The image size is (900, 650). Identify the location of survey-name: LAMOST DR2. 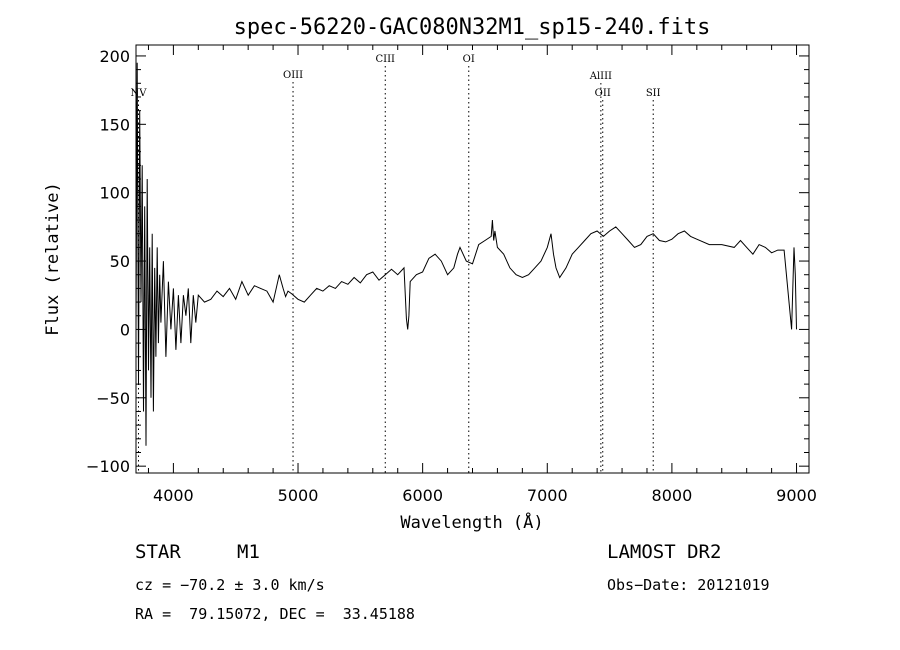
(664, 552).